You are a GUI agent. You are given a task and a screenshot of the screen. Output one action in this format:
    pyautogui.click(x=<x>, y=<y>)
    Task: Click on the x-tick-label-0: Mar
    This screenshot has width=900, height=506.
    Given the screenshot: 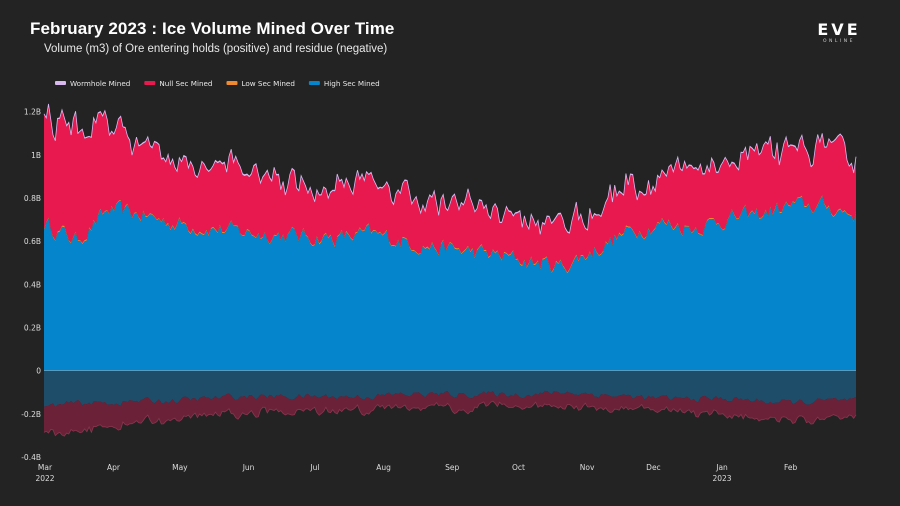 What is the action you would take?
    pyautogui.click(x=45, y=467)
    